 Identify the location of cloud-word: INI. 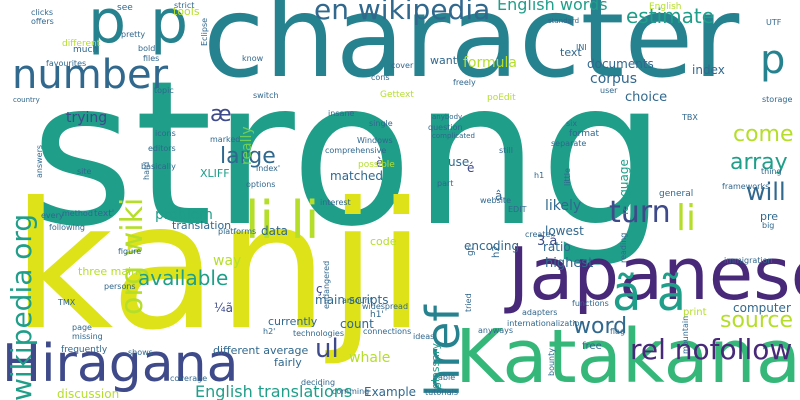
(581, 47).